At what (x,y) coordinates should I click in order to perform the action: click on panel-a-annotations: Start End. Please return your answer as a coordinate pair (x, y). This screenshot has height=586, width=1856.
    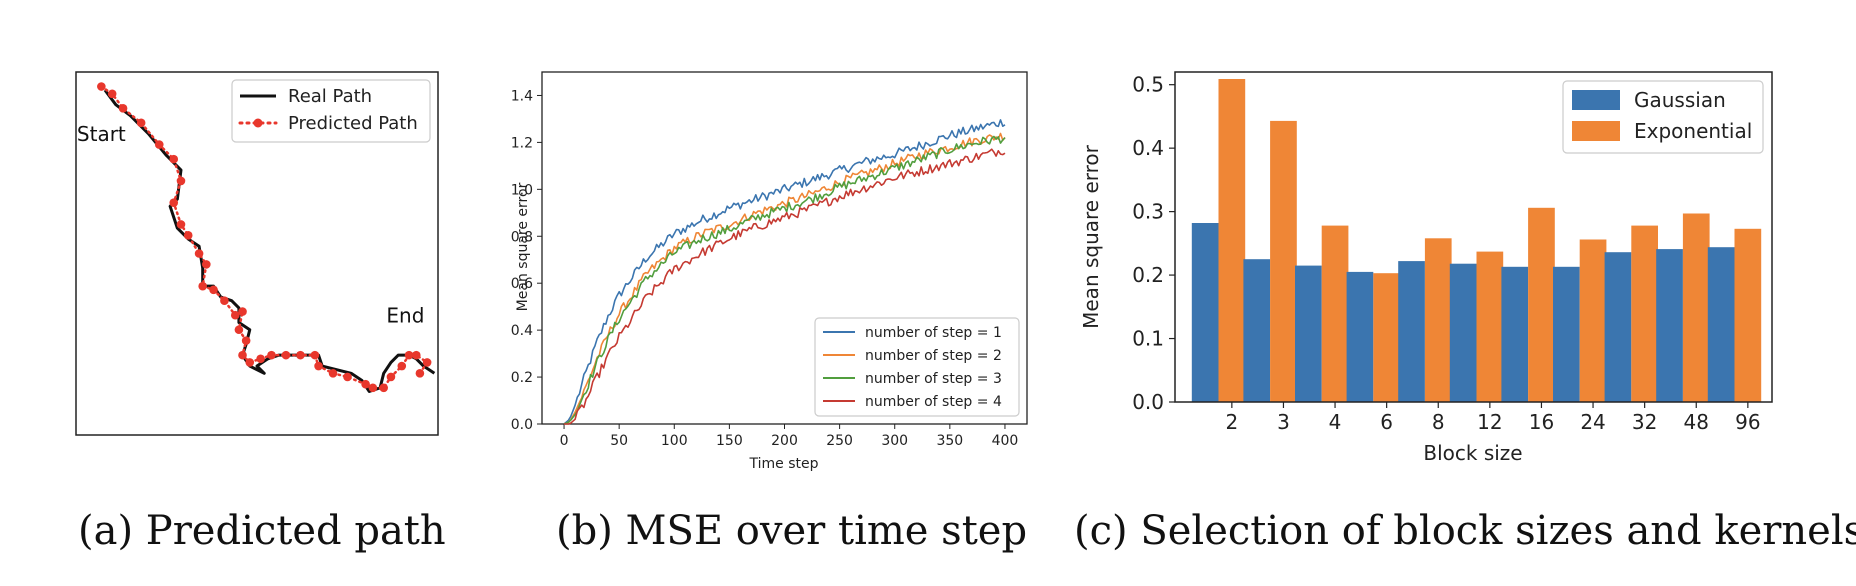
    Looking at the image, I should click on (251, 225).